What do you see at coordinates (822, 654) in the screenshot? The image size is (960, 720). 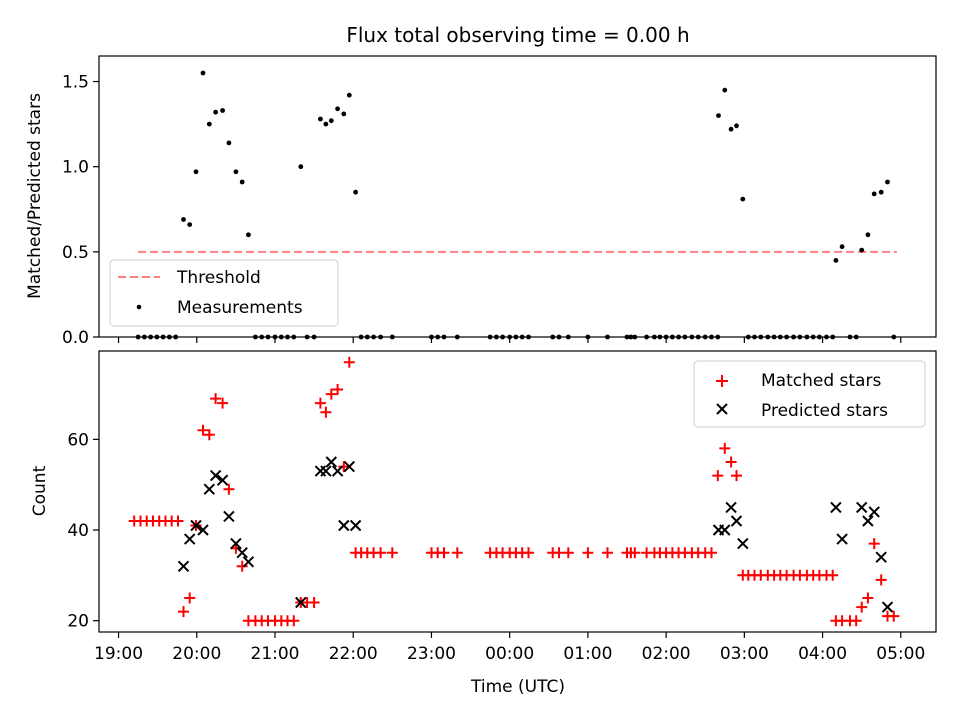 I see `x-tick-label: 04:00` at bounding box center [822, 654].